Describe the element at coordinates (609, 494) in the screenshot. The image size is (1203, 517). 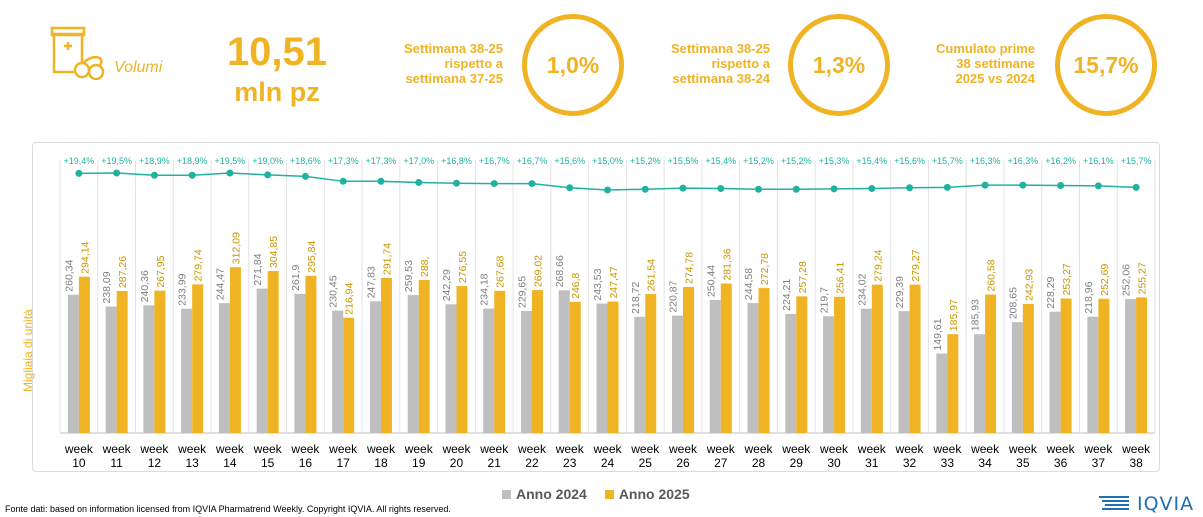
I see `legend-swatch-2025` at that location.